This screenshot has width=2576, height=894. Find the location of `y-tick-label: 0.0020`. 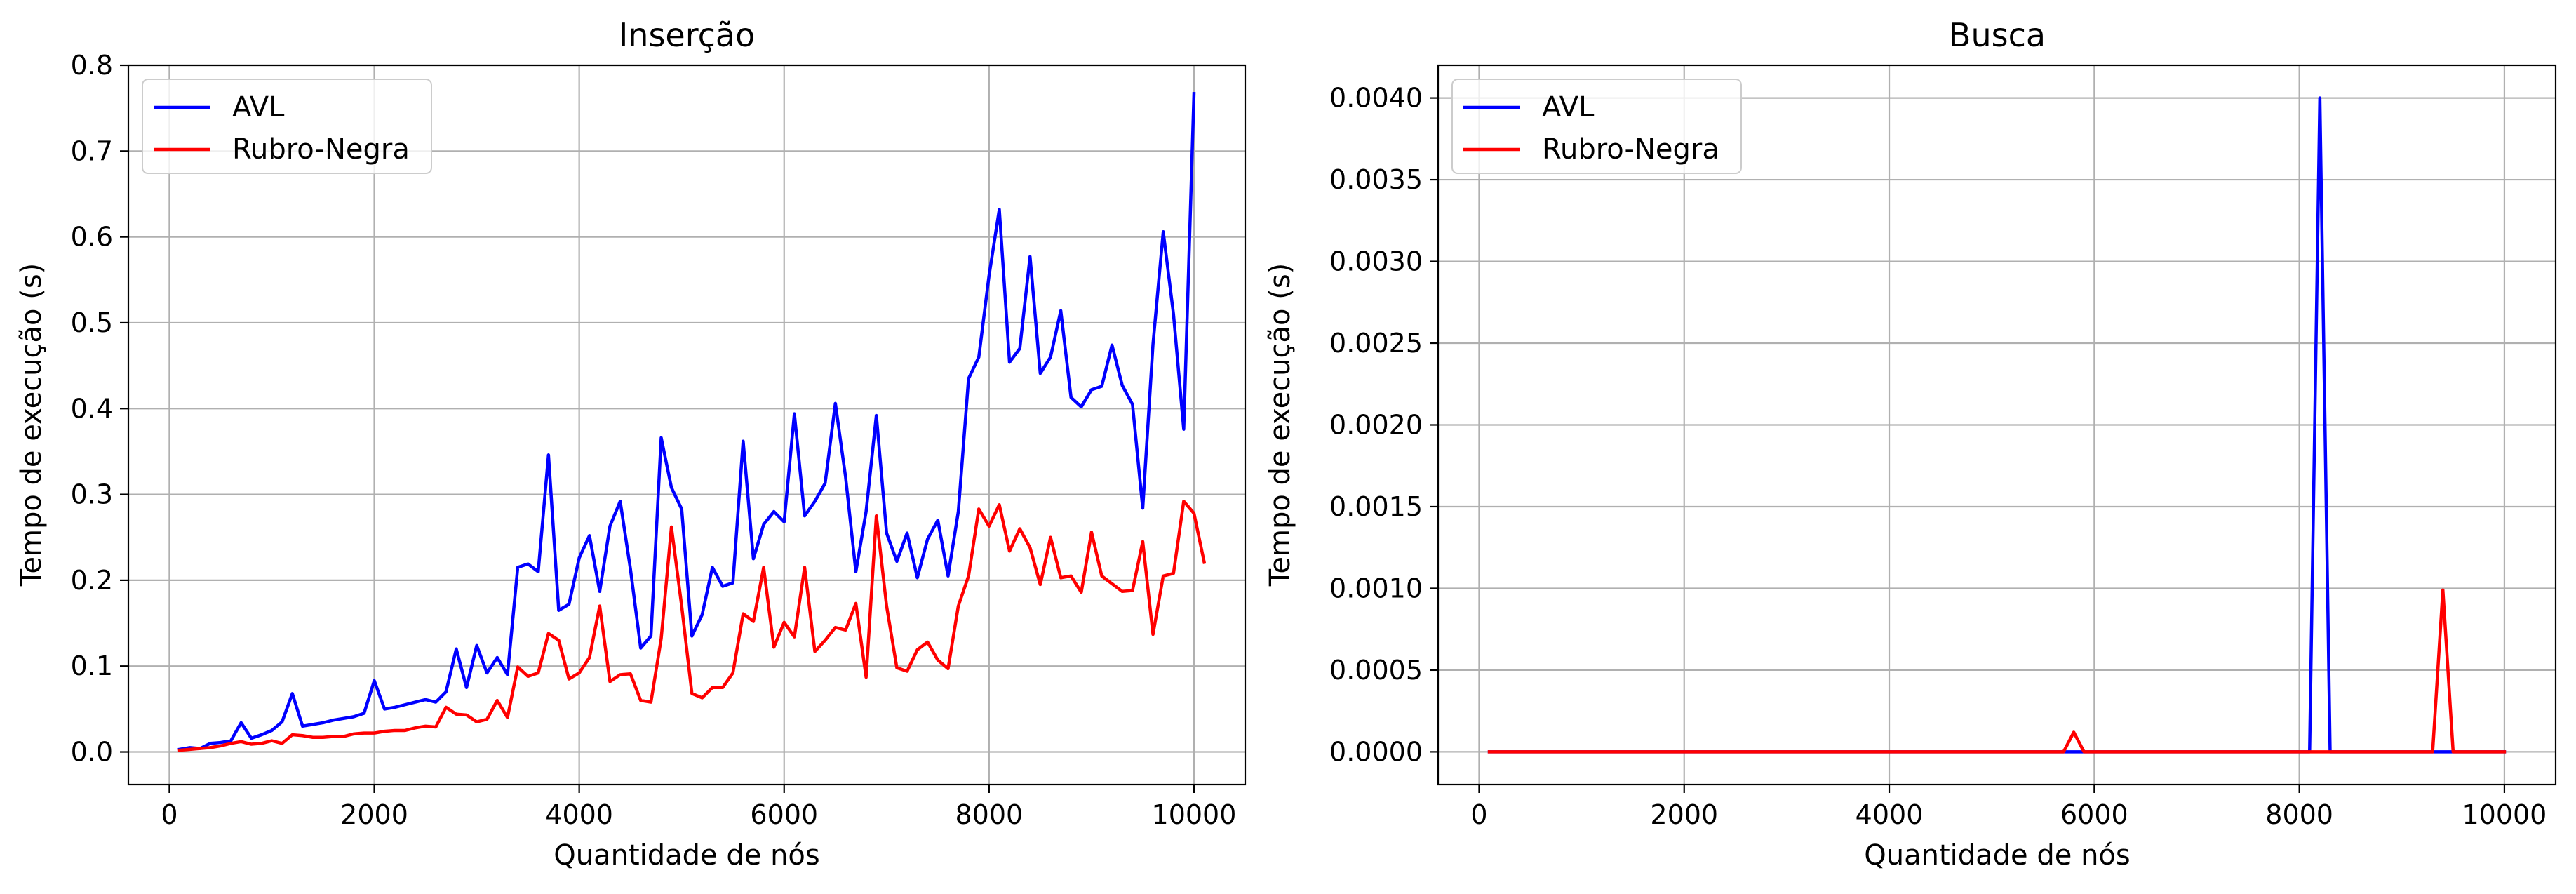

y-tick-label: 0.0020 is located at coordinates (1376, 425).